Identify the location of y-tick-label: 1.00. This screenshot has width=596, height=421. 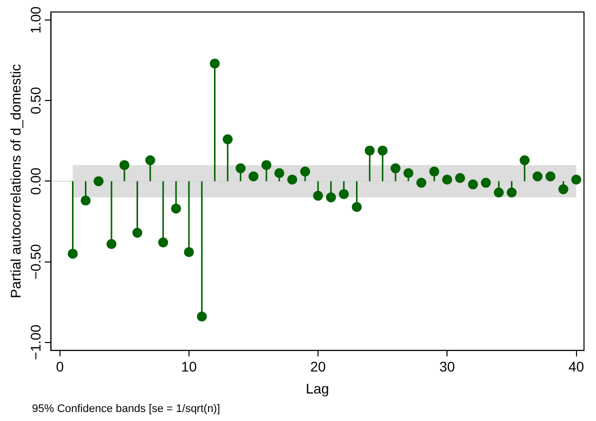
(36, 20).